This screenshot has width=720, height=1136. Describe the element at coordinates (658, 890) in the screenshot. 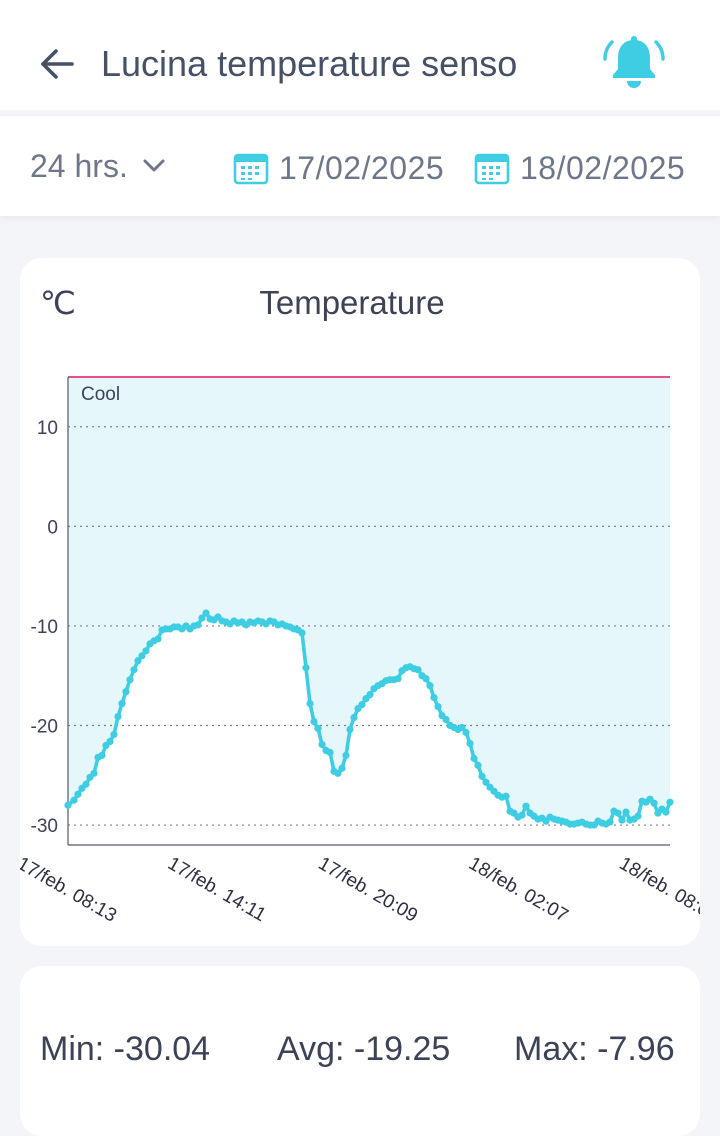

I see `x-tick-label: 18/feb. 08:06` at that location.